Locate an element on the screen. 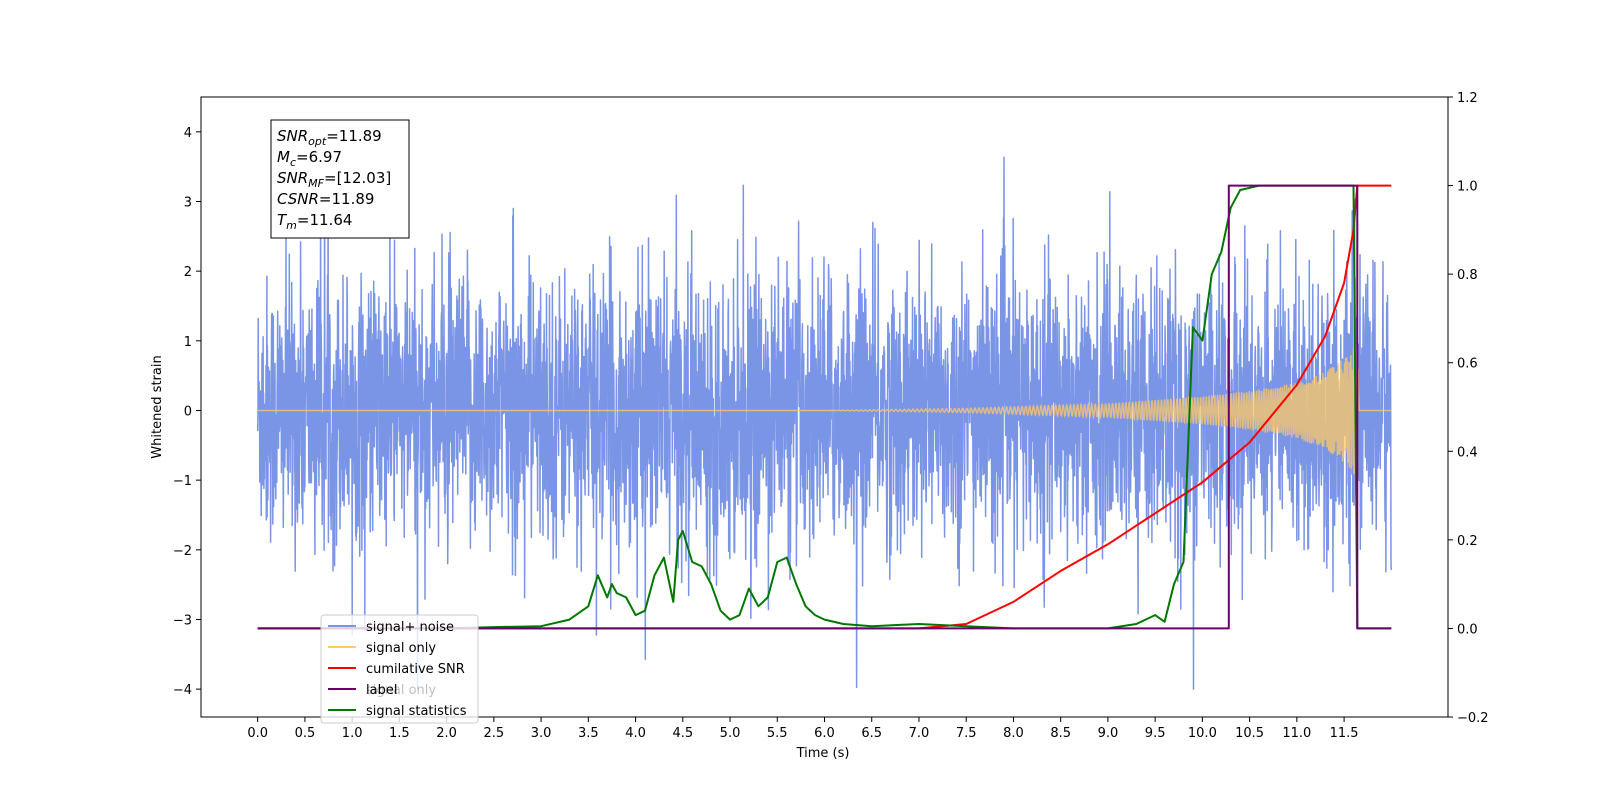 This screenshot has height=800, width=1600. x-tick-label: 8.5 is located at coordinates (1060, 733).